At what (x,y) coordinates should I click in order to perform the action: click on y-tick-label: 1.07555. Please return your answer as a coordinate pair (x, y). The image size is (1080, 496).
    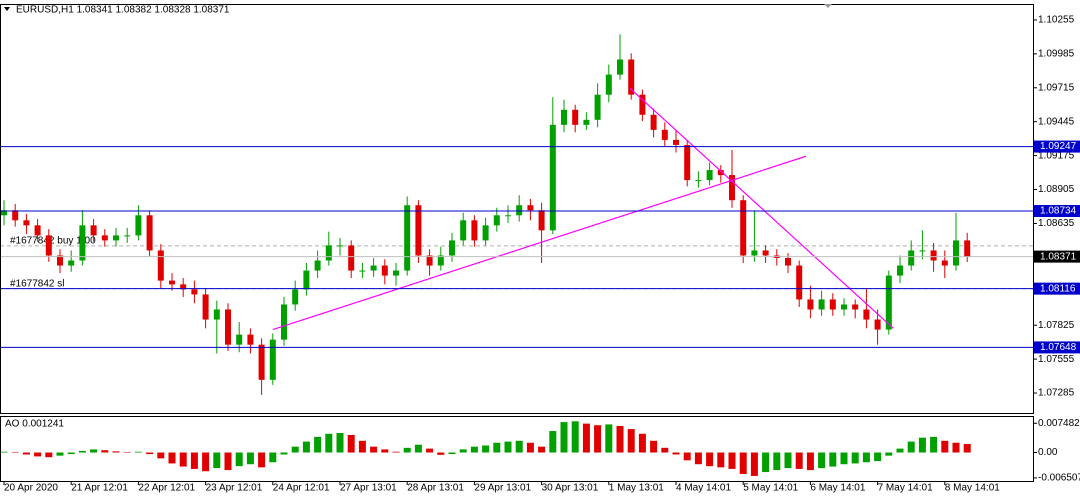
    Looking at the image, I should click on (1056, 359).